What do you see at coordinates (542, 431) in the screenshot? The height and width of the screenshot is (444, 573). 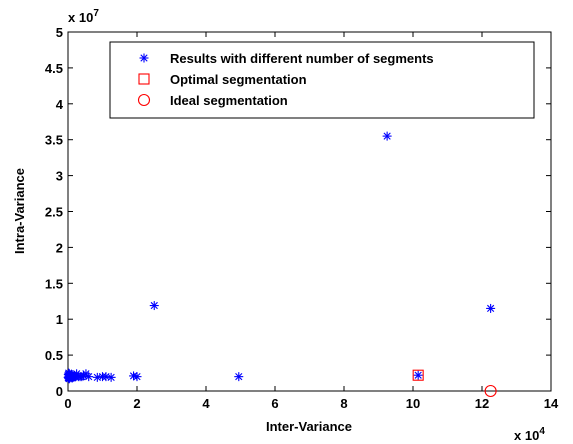 I see `x-multiplier-exponent: 4` at bounding box center [542, 431].